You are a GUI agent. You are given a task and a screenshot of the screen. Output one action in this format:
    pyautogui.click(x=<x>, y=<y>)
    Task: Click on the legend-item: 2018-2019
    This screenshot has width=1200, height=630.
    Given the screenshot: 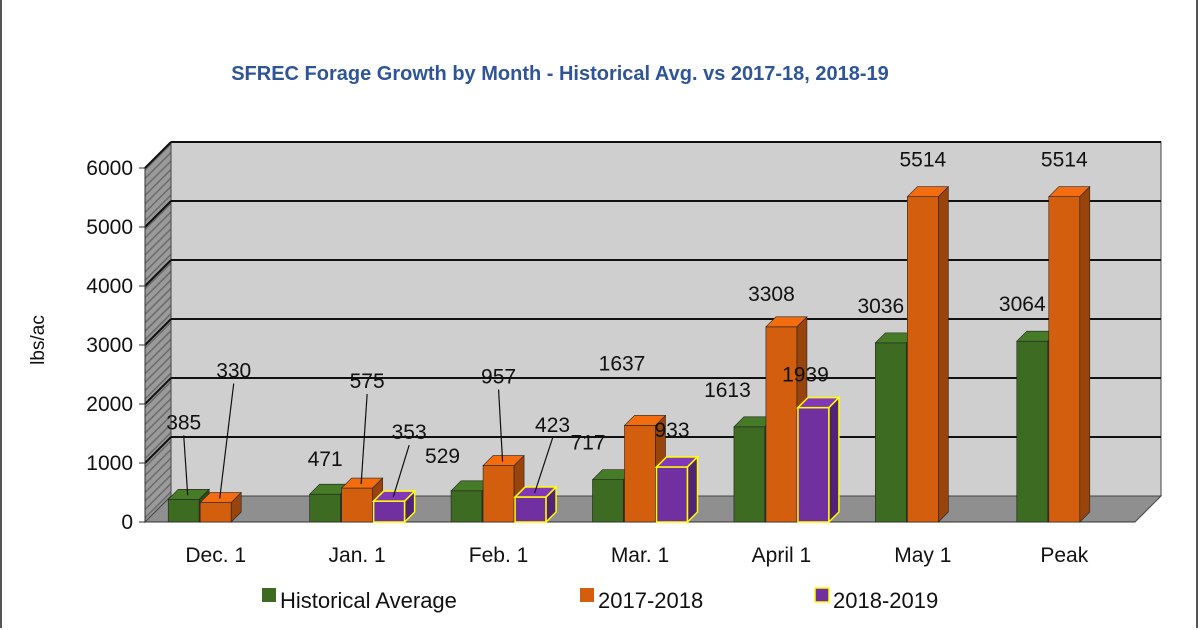 What is the action you would take?
    pyautogui.click(x=876, y=600)
    